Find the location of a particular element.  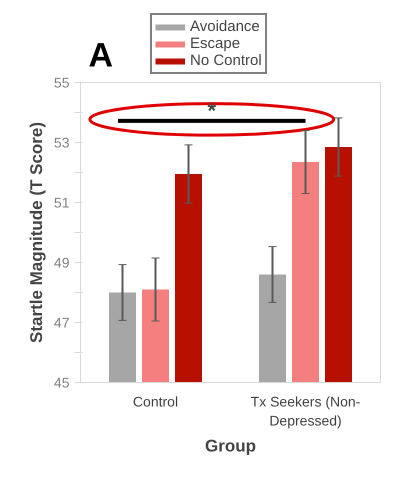

y-tick-label: 45 is located at coordinates (62, 382).